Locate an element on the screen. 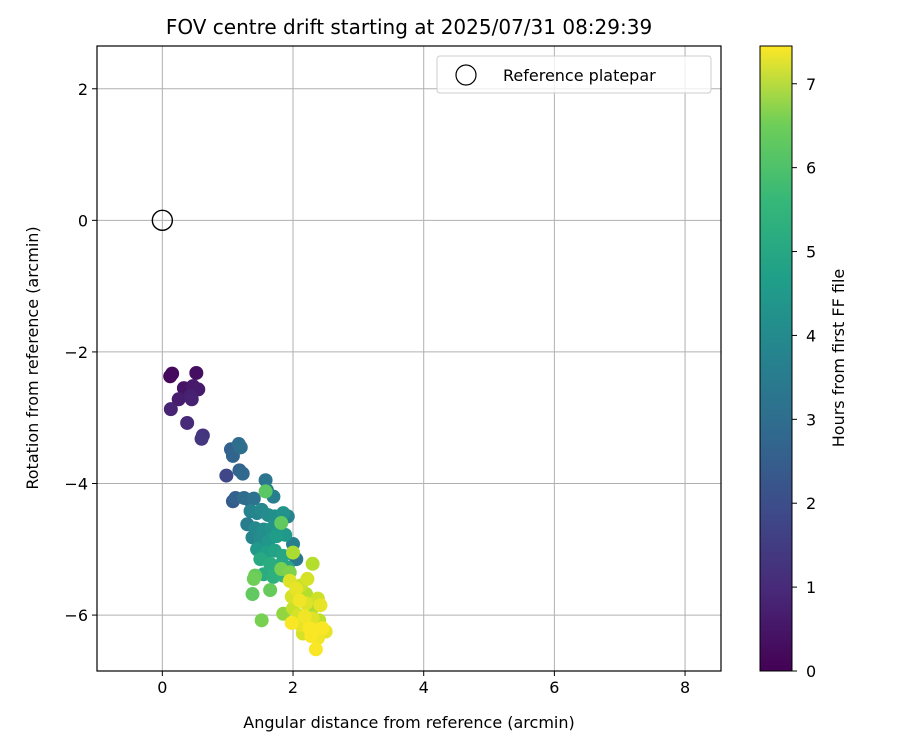  legend: Reference platepar is located at coordinates (574, 74).